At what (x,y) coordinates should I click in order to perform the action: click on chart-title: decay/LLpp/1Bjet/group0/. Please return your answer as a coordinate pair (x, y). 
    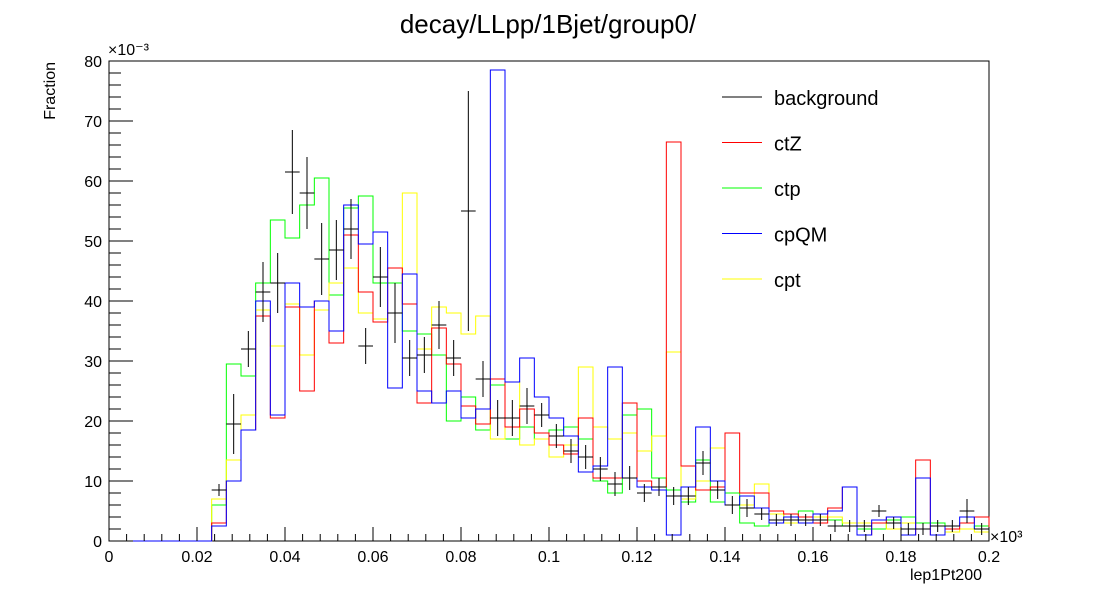
    Looking at the image, I should click on (548, 24).